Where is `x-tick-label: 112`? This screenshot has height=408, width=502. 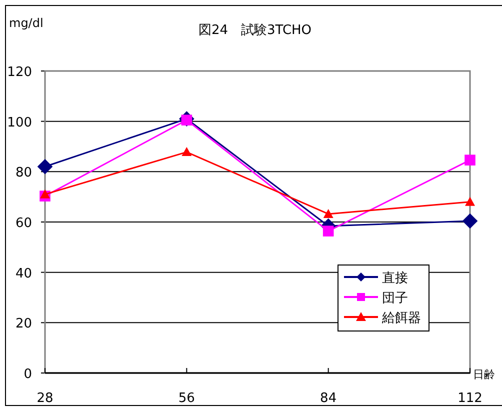
x-tick-label: 112 is located at coordinates (470, 398).